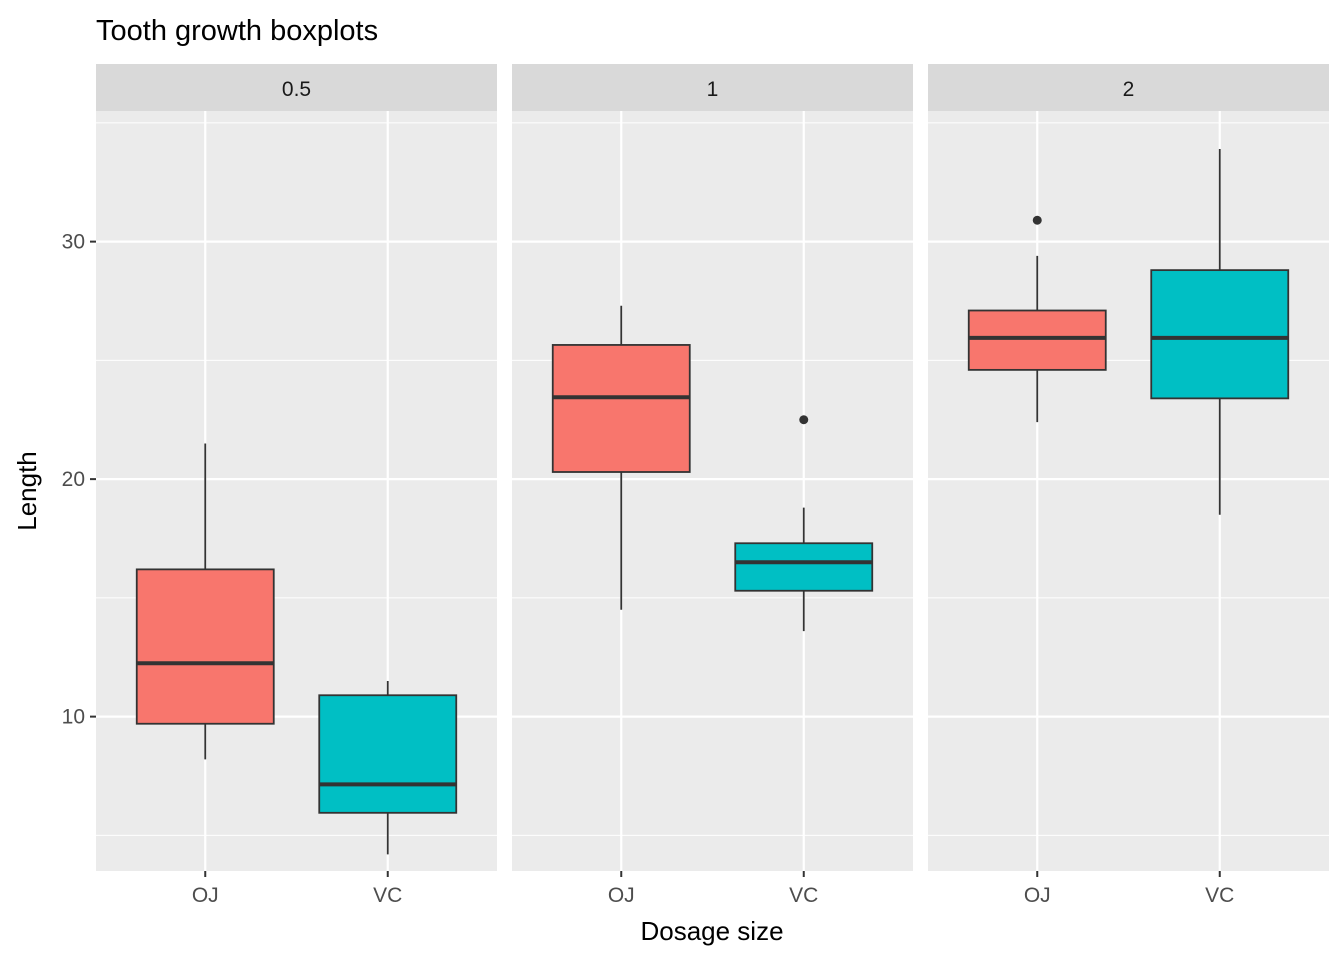  I want to click on facet-strip-label: 2, so click(1129, 89).